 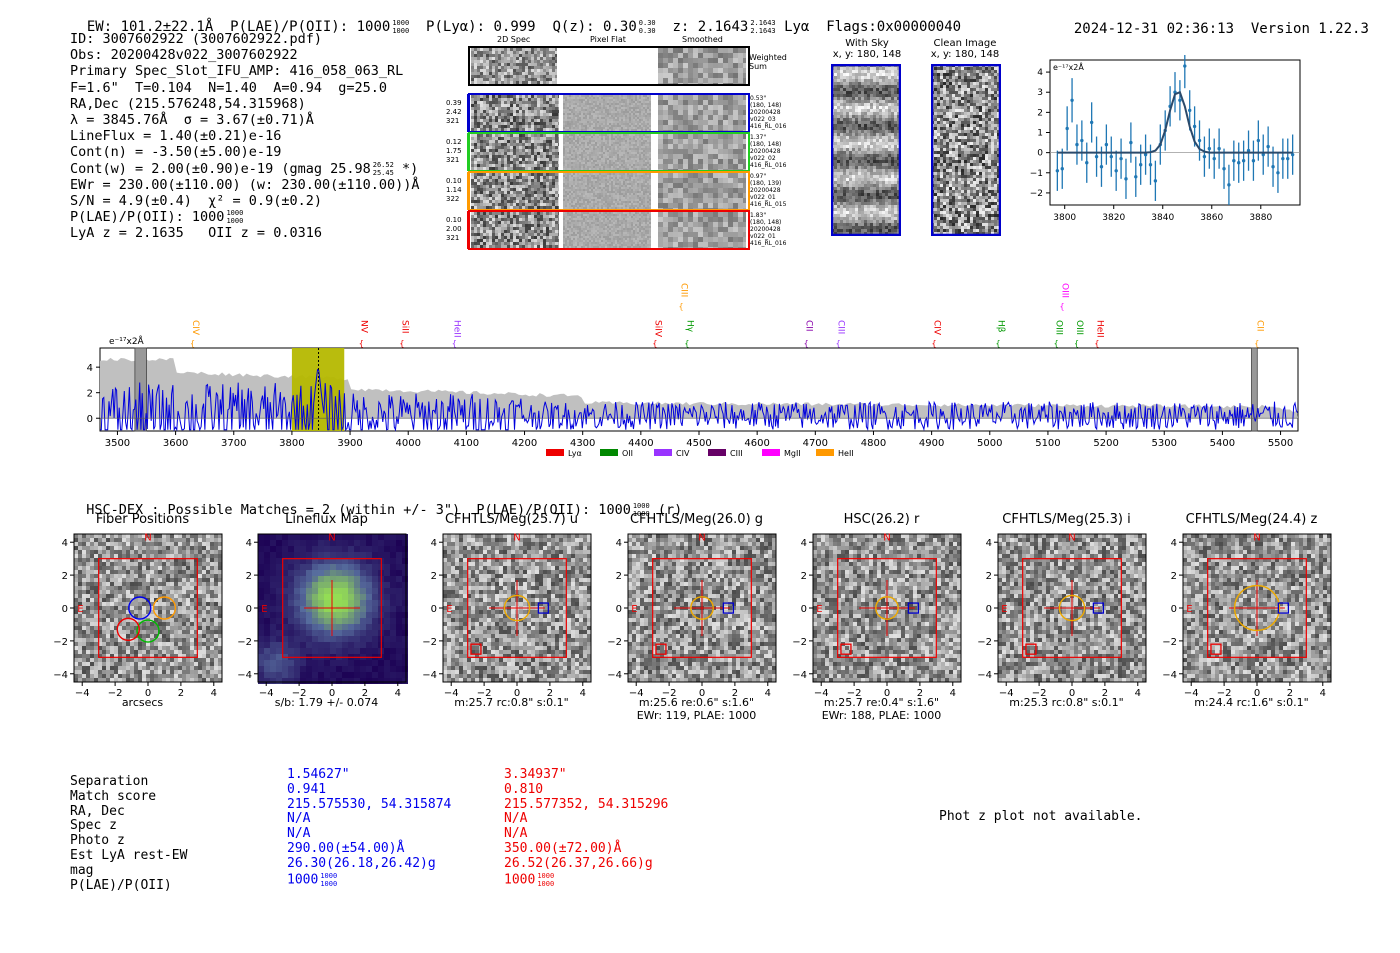 I want to click on compare-value: 0.941, so click(x=307, y=789).